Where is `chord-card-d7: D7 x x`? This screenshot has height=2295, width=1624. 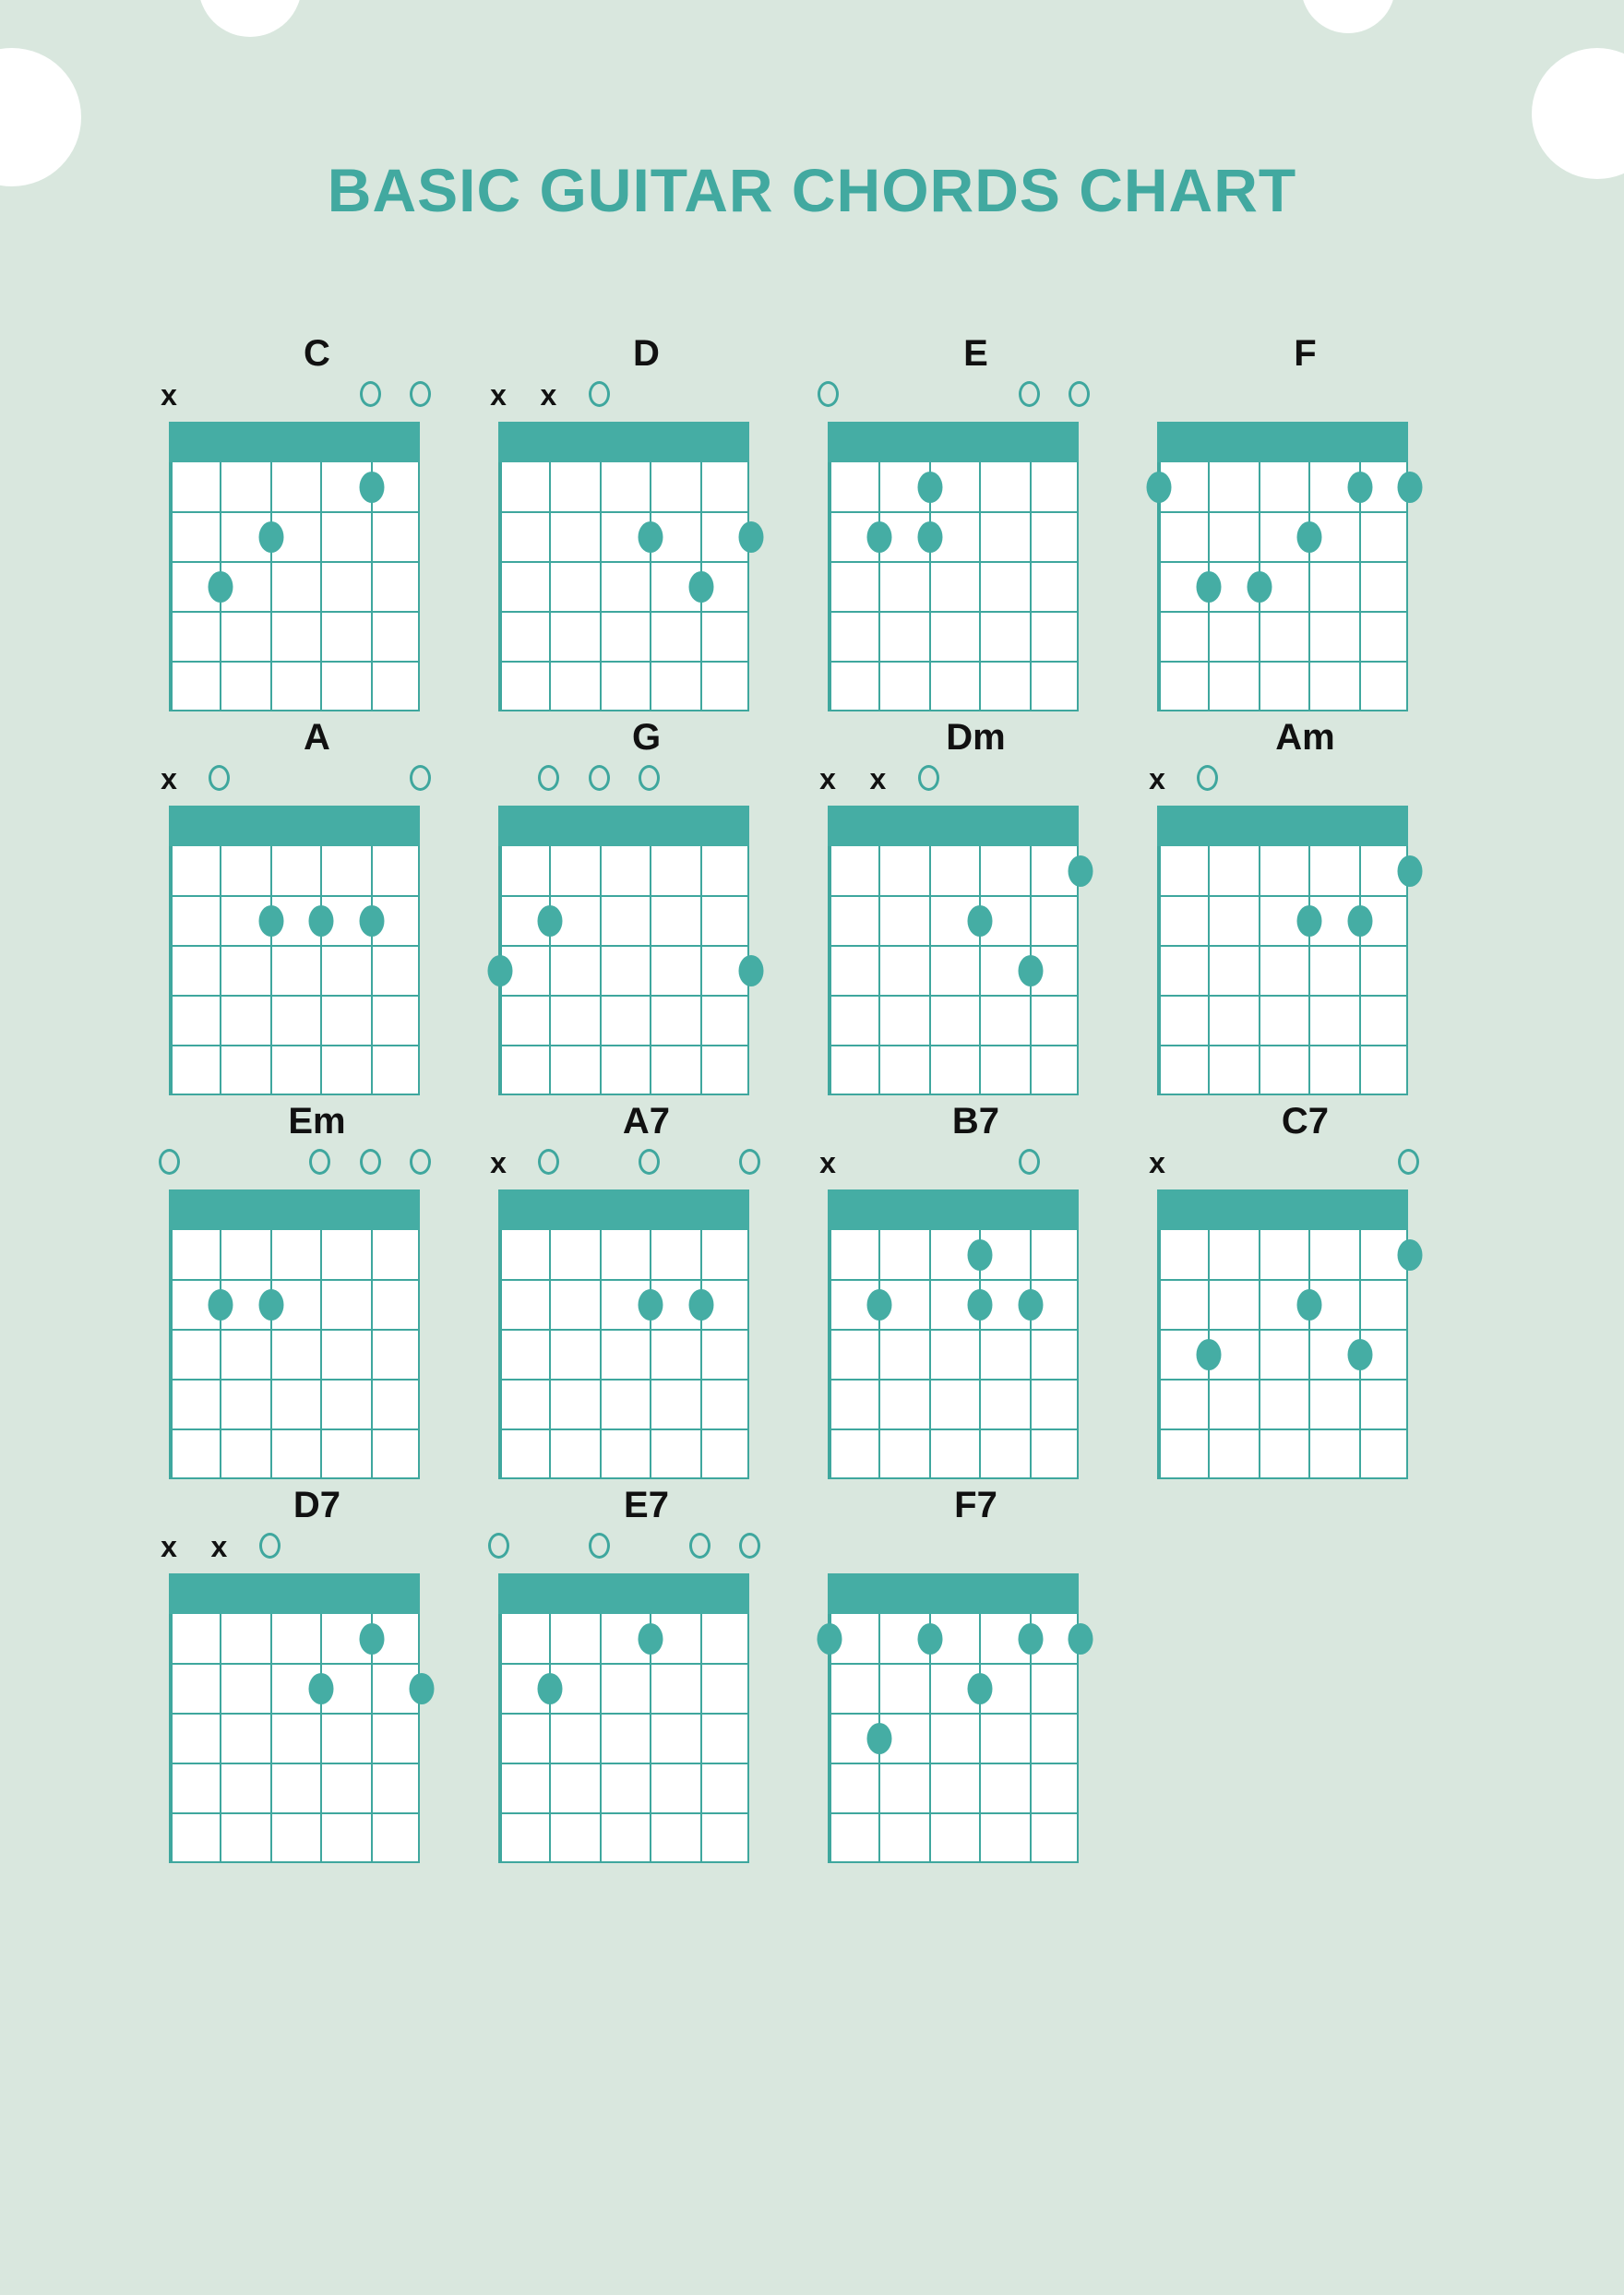 chord-card-d7: D7 x x is located at coordinates (317, 1671).